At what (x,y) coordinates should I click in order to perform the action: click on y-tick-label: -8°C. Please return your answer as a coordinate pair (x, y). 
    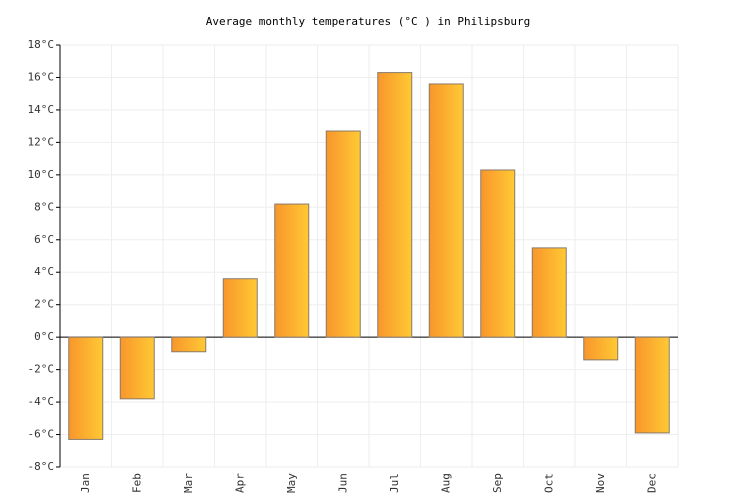
    Looking at the image, I should click on (41, 466).